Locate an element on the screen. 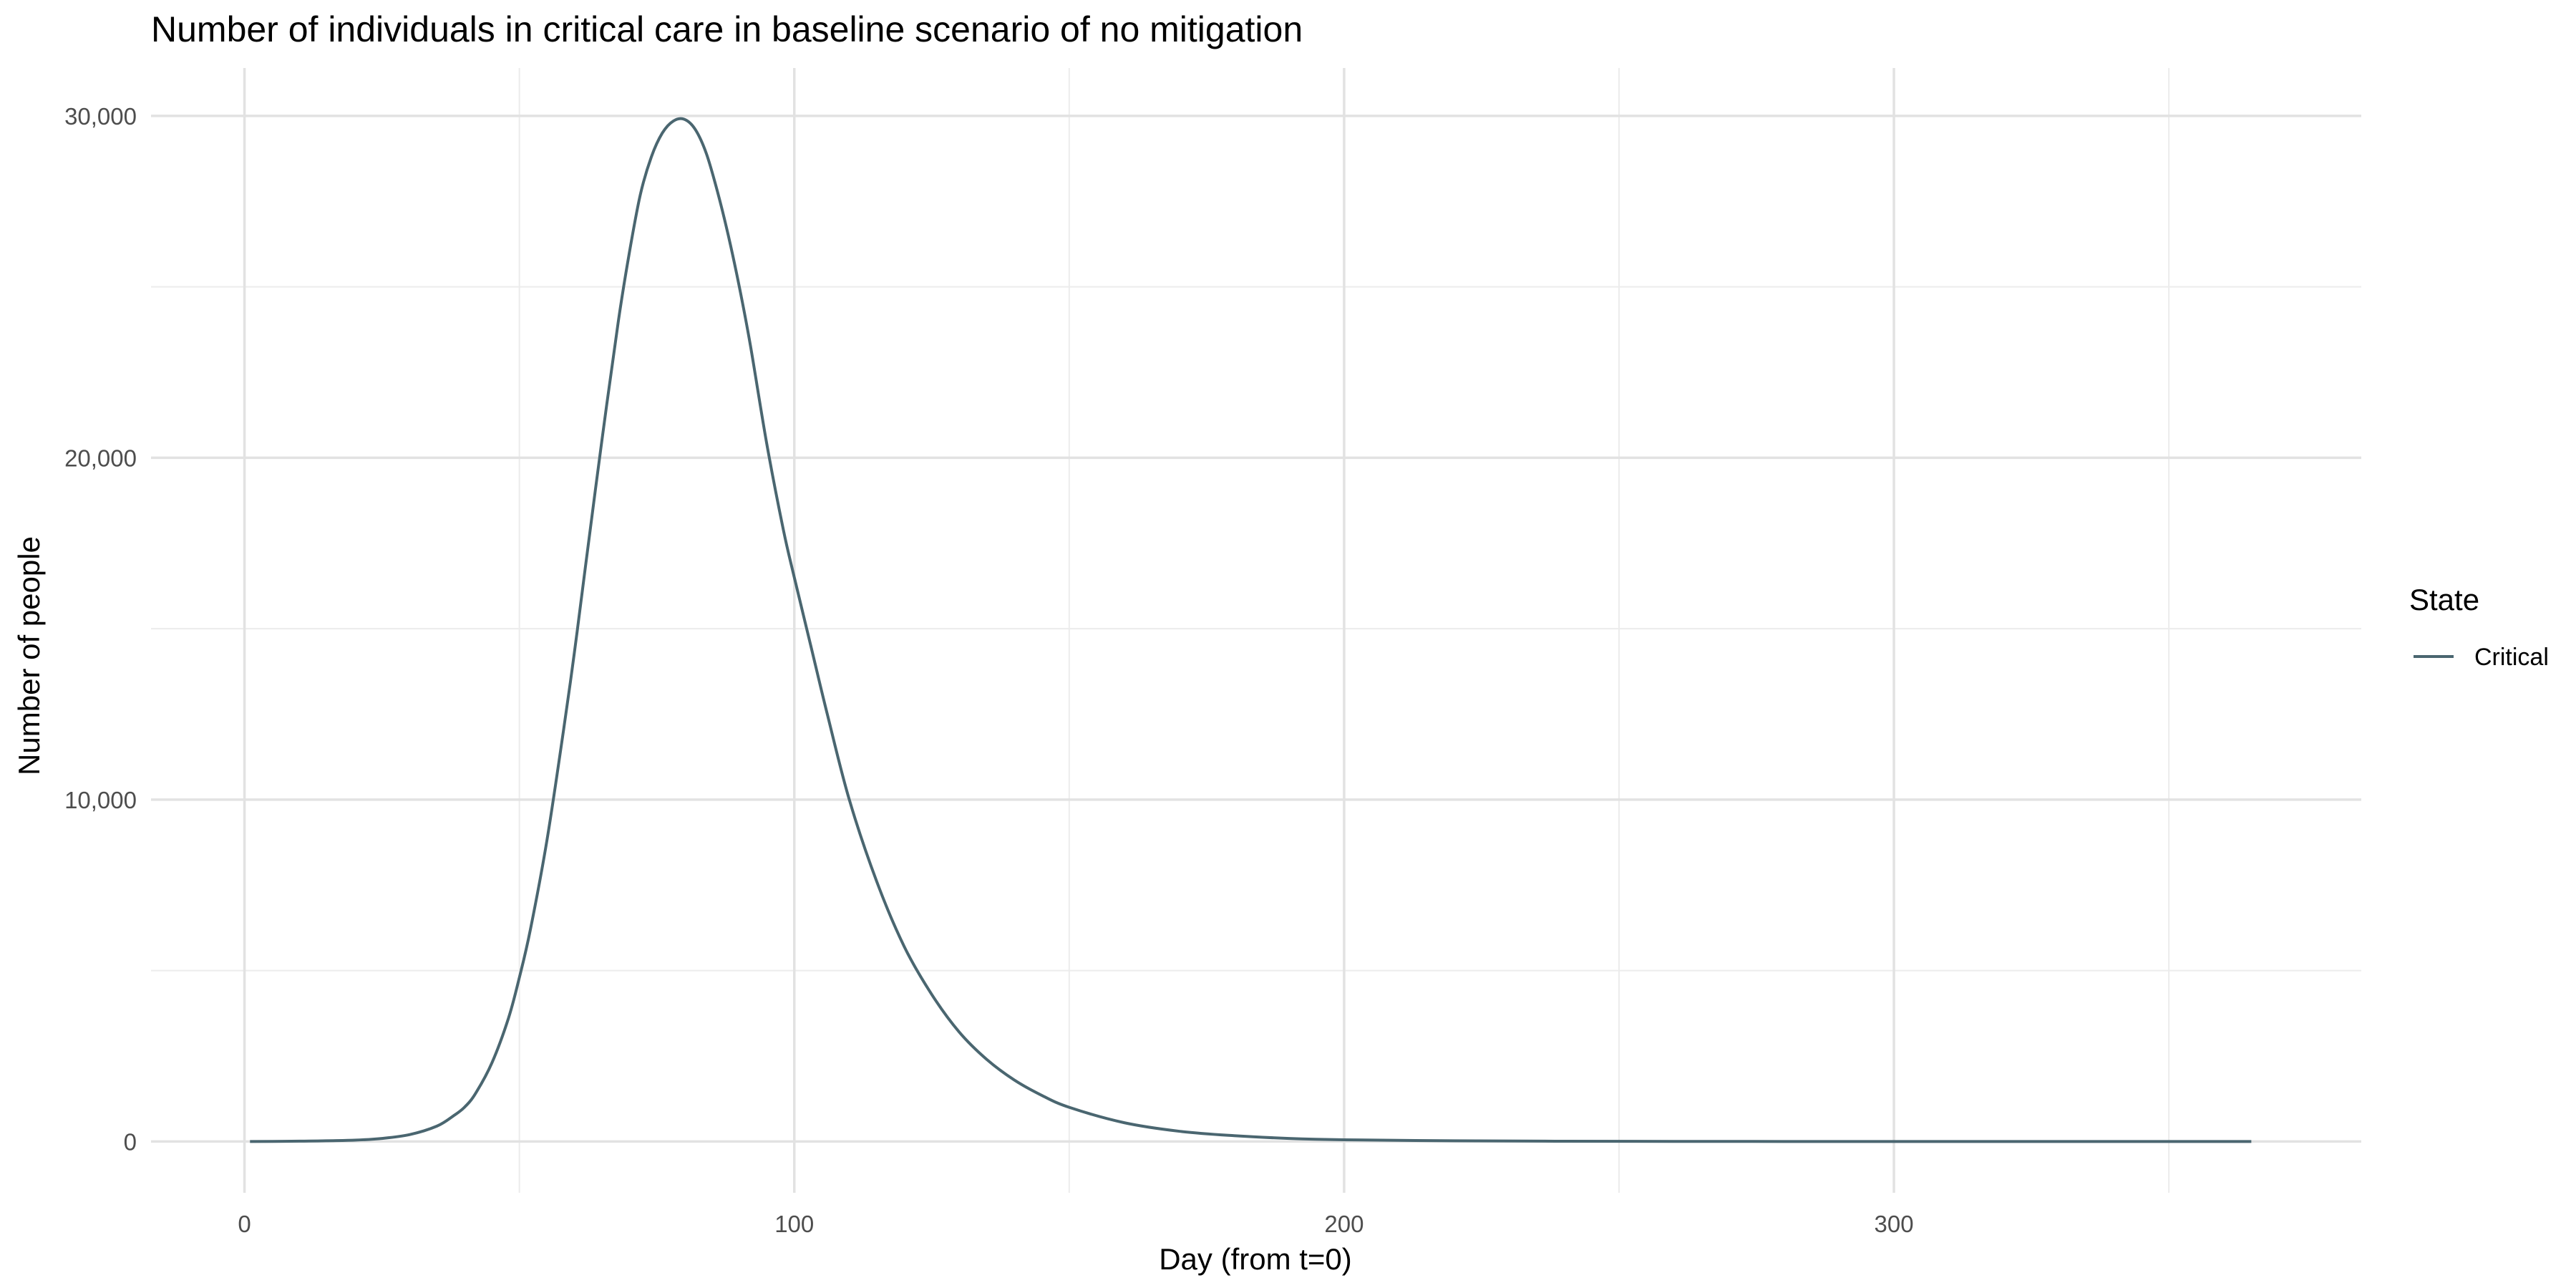  y-axis-ticks: 0 10,000 20,000 30,000 is located at coordinates (100, 630).